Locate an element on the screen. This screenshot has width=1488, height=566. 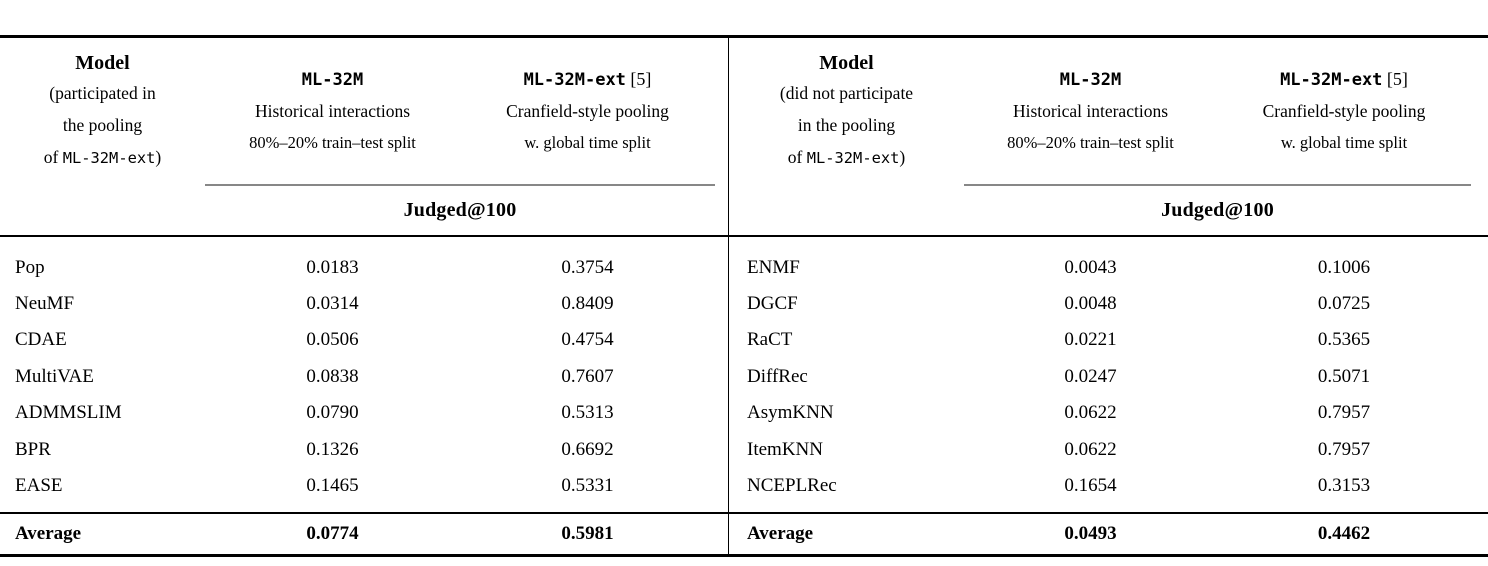
ml32m-ext-value: 0.7957 is located at coordinates (1344, 413).